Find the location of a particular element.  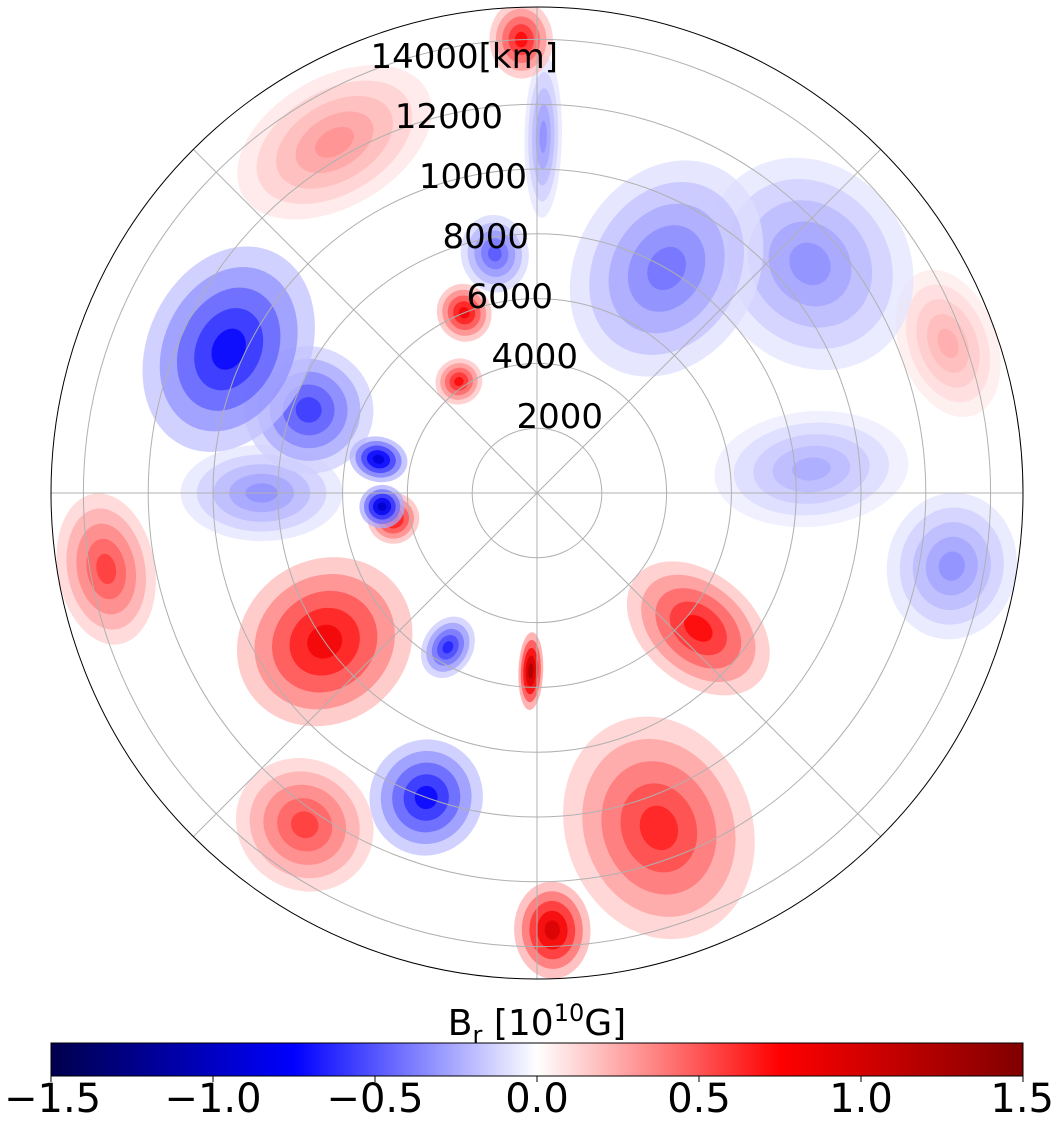

radial-tick-label: 2000 is located at coordinates (559, 417).